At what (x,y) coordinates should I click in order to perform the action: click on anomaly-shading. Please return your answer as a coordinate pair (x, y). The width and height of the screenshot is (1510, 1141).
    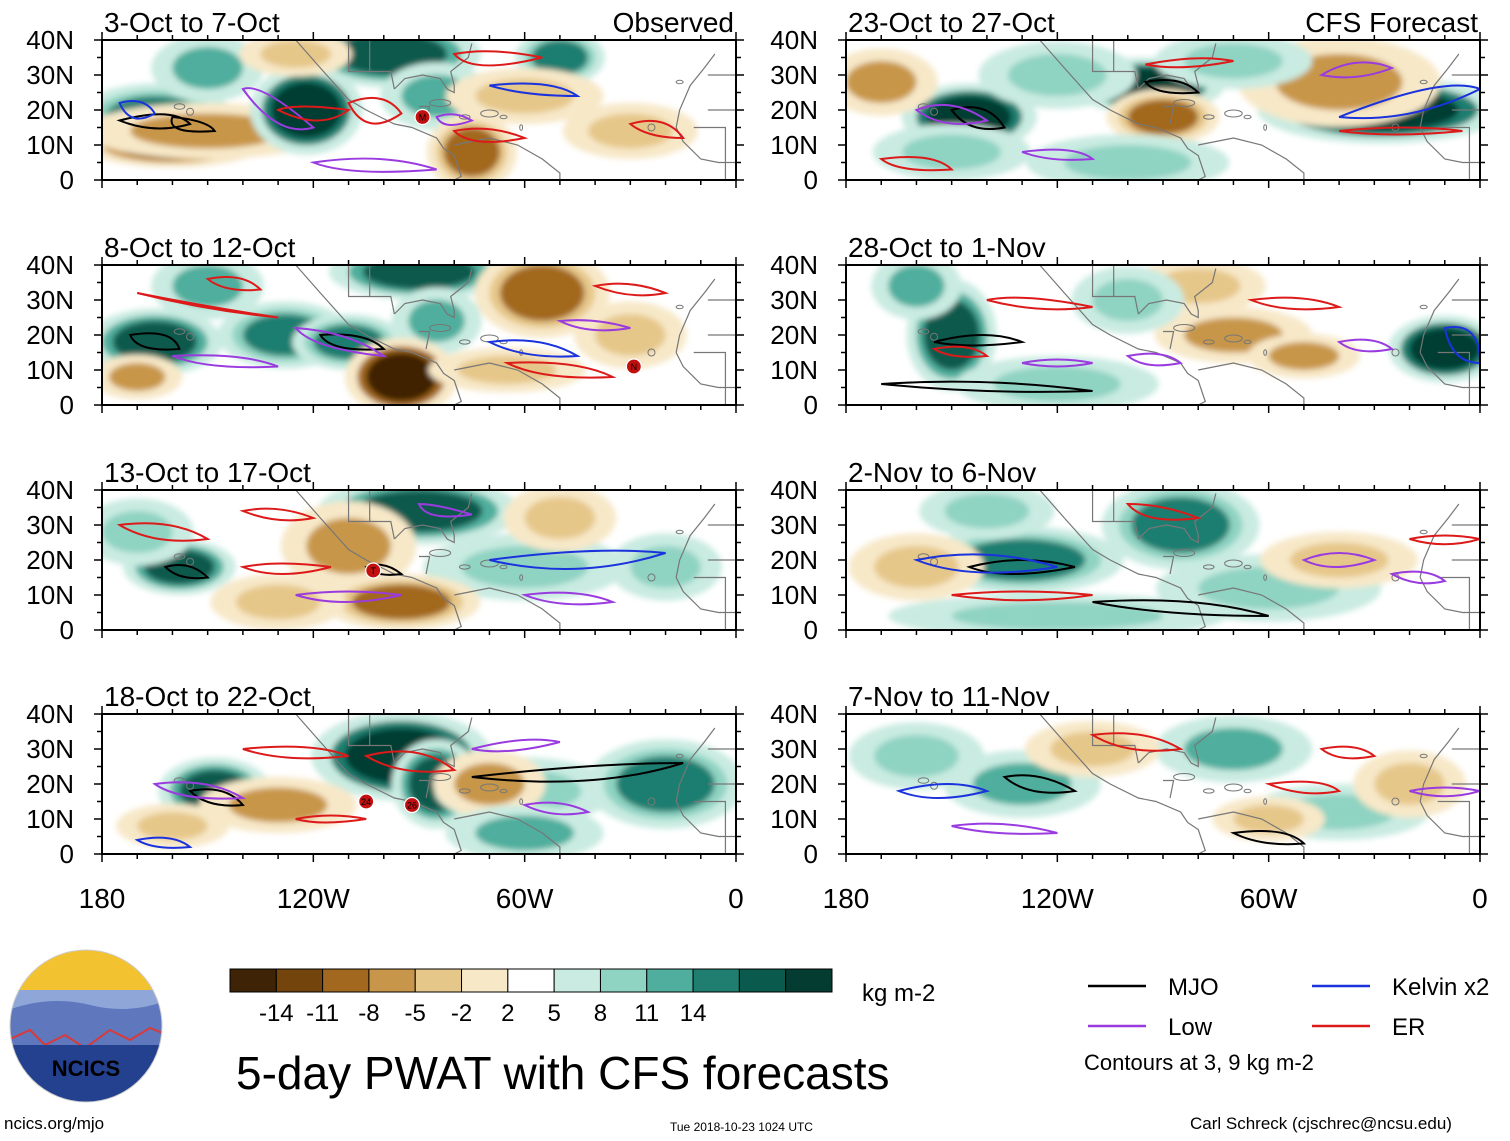
    Looking at the image, I should click on (400, 110).